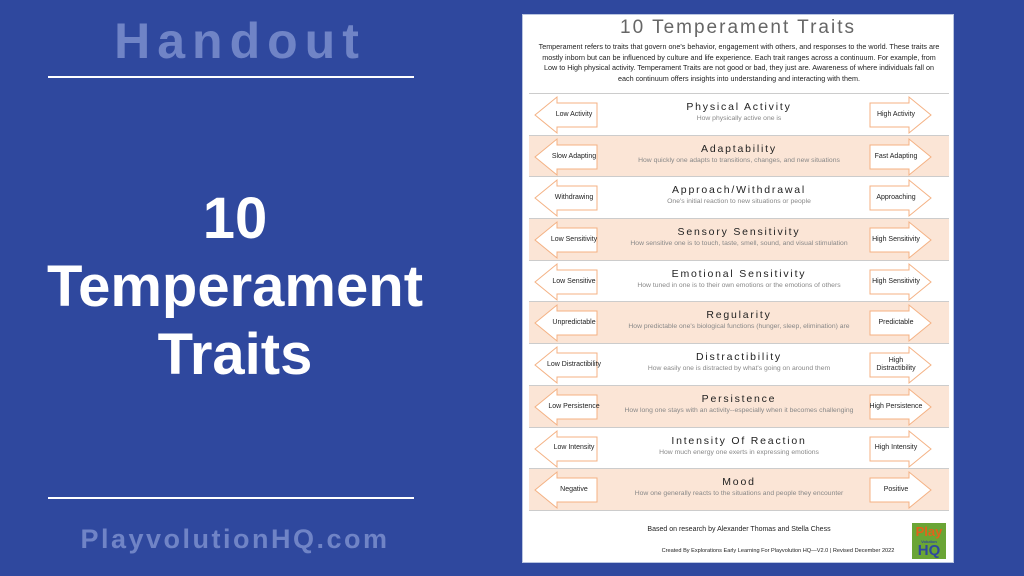 This screenshot has width=1024, height=576. I want to click on website-label: PlayvolutionHQ.com, so click(235, 539).